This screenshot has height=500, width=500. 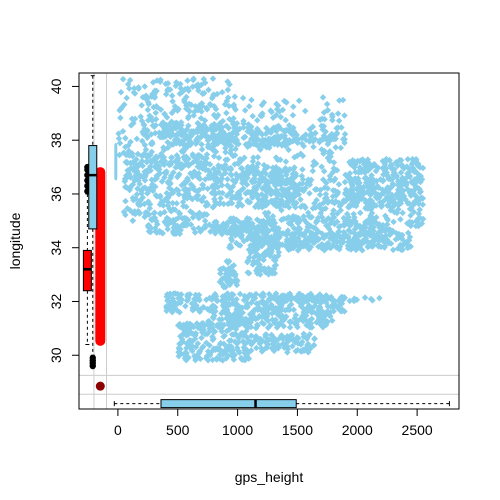 What do you see at coordinates (15, 240) in the screenshot?
I see `y-axis-title: longitude` at bounding box center [15, 240].